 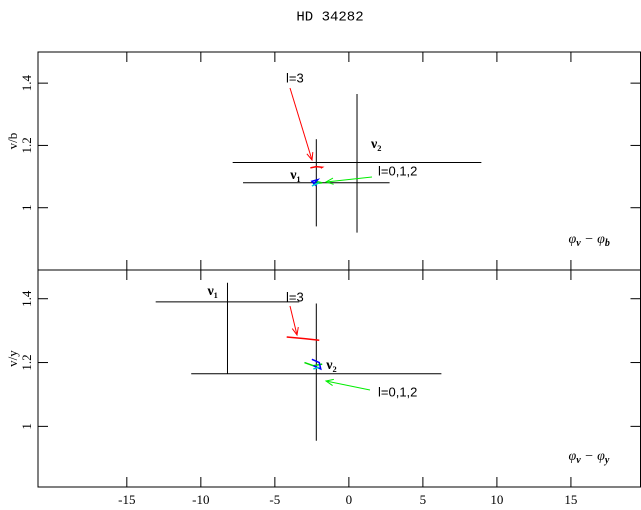 I want to click on y-axis-label: v/b, so click(x=12, y=141).